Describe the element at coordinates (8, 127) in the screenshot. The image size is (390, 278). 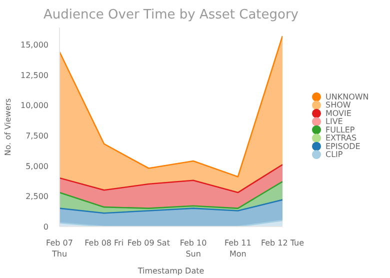
I see `y-axis-title: No. of Viewers` at that location.